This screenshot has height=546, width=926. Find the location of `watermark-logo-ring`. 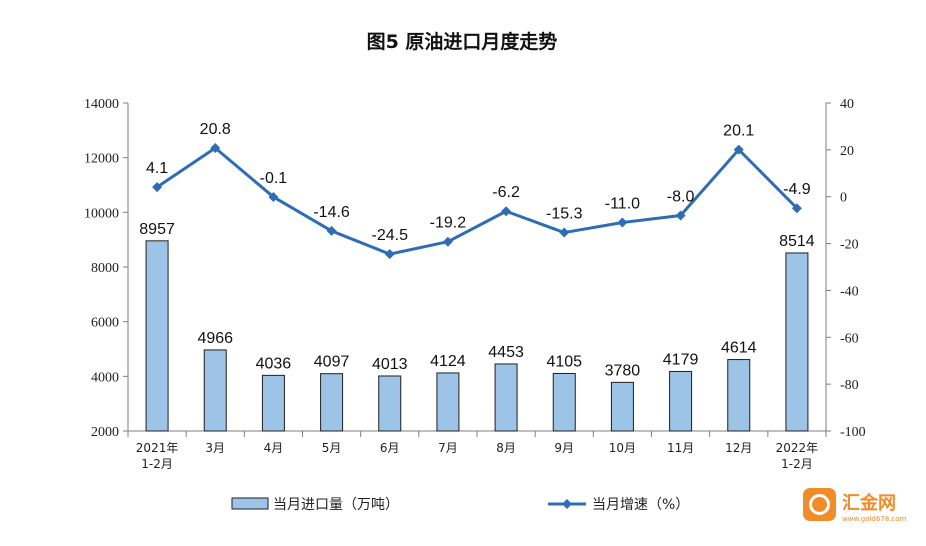

watermark-logo-ring is located at coordinates (819, 504).